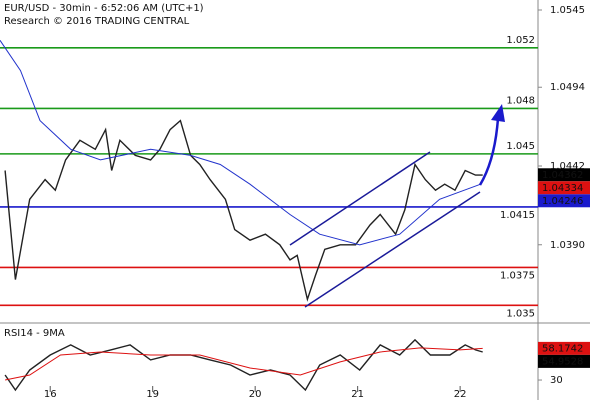  What do you see at coordinates (104, 8) in the screenshot?
I see `chart-title: EUR/USD - 30min - 6:52:06 AM (UTC+1)` at bounding box center [104, 8].